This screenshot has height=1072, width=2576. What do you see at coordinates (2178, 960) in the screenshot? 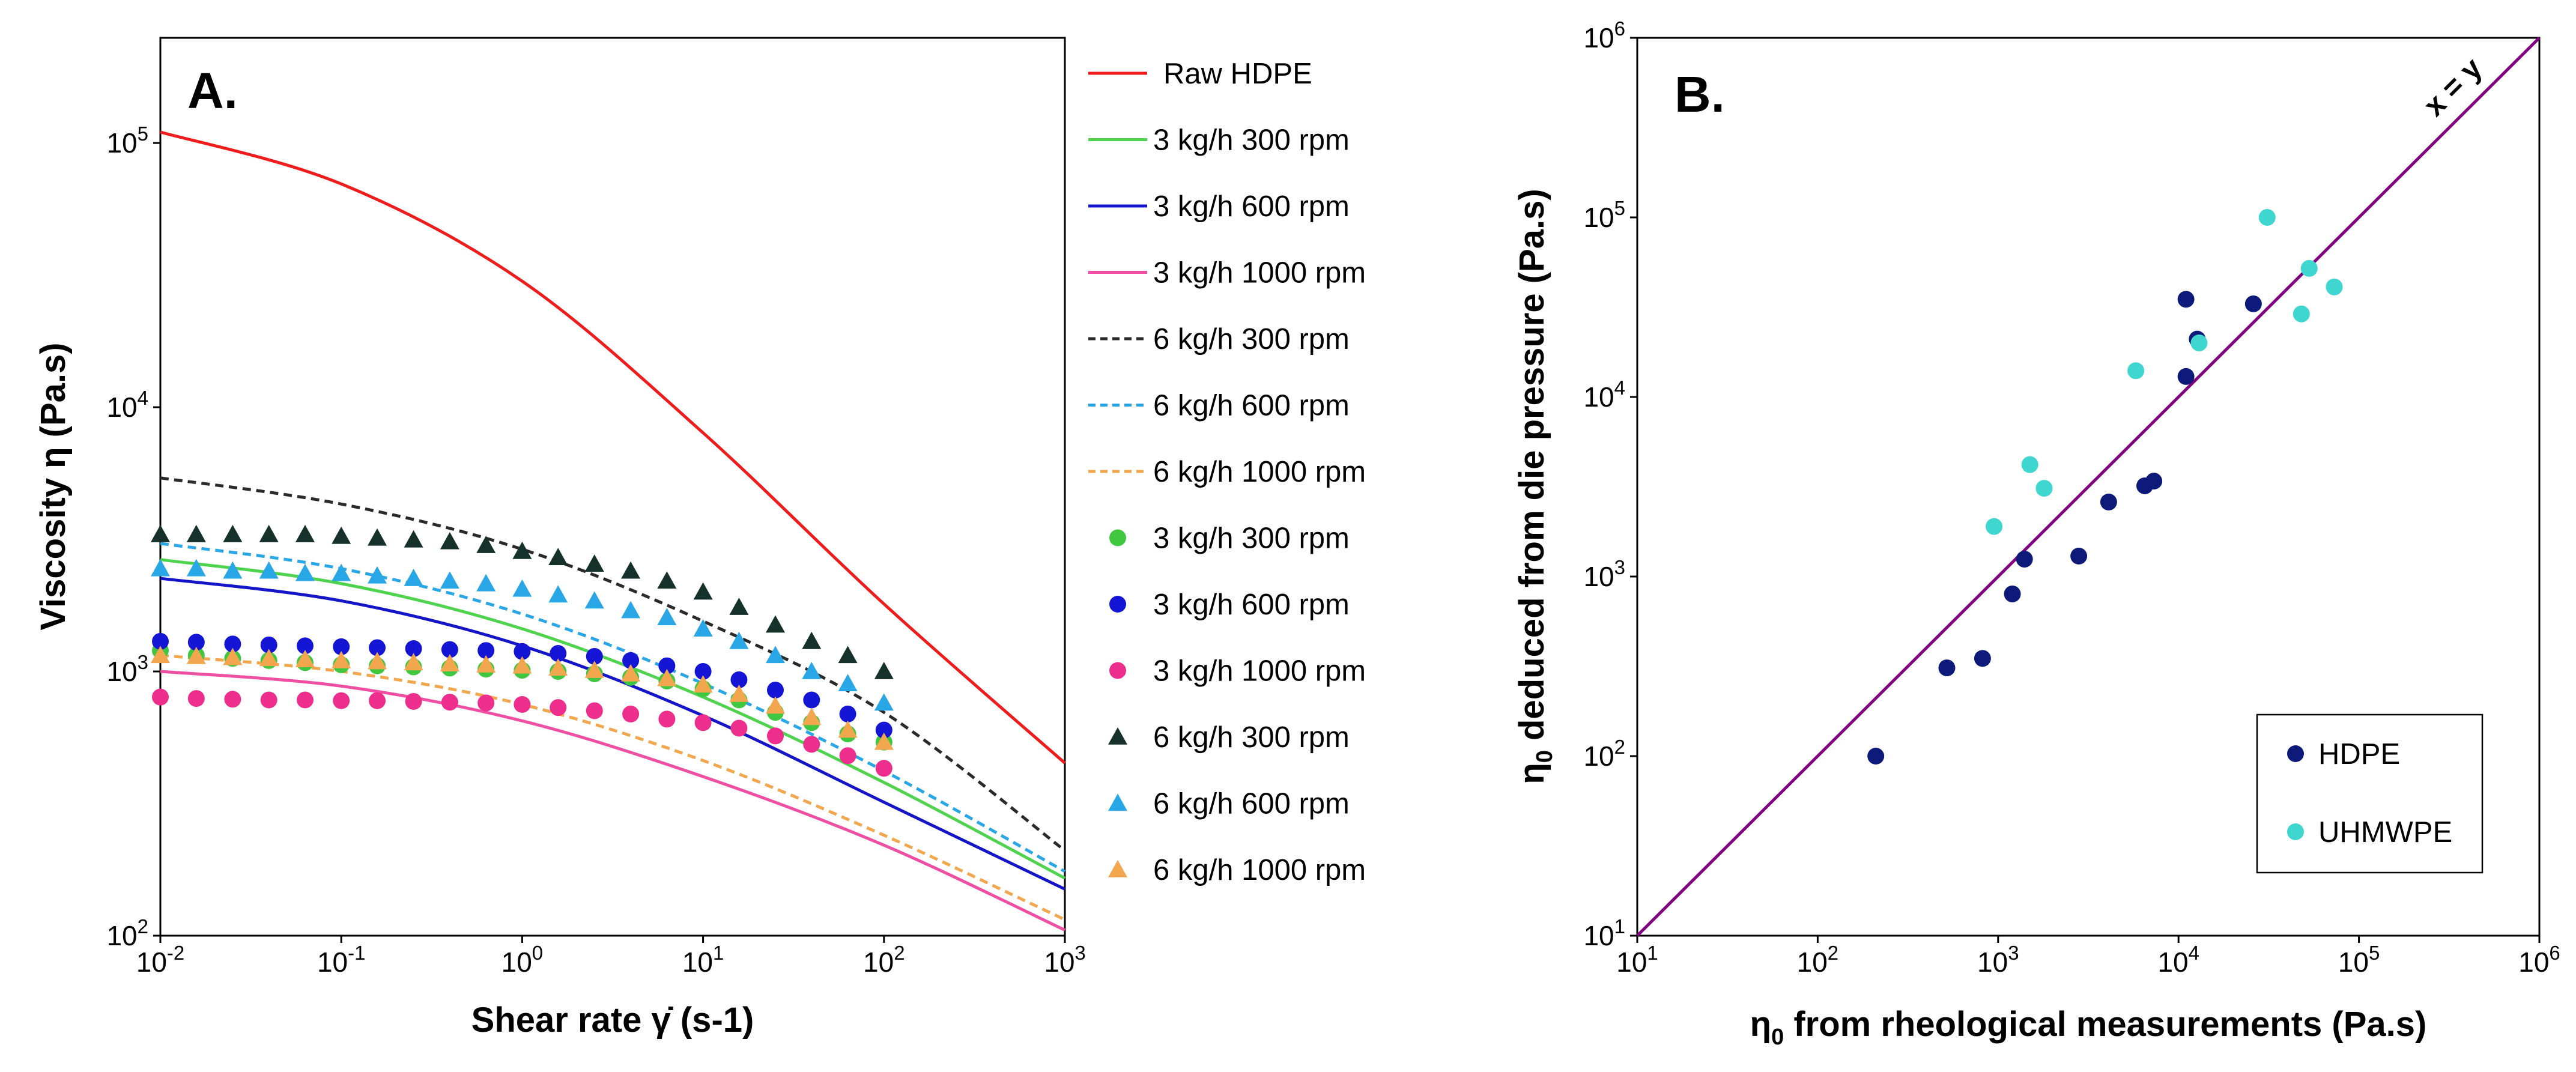
I see `x-tick-label: 10⁴` at bounding box center [2178, 960].